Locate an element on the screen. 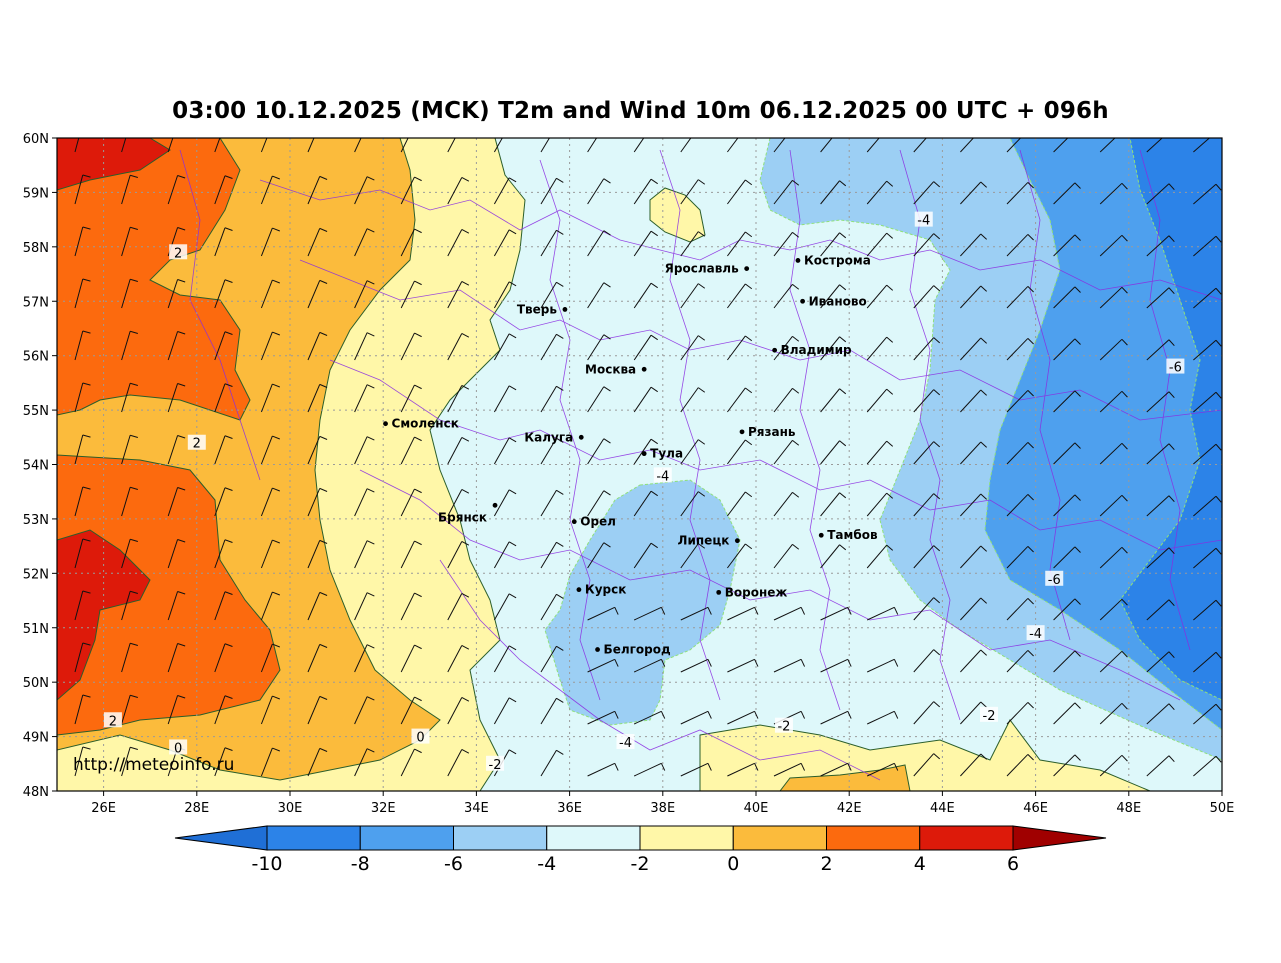 Image resolution: width=1281 pixels, height=963 pixels. zone-minus2-0-south is located at coordinates (925, 755).